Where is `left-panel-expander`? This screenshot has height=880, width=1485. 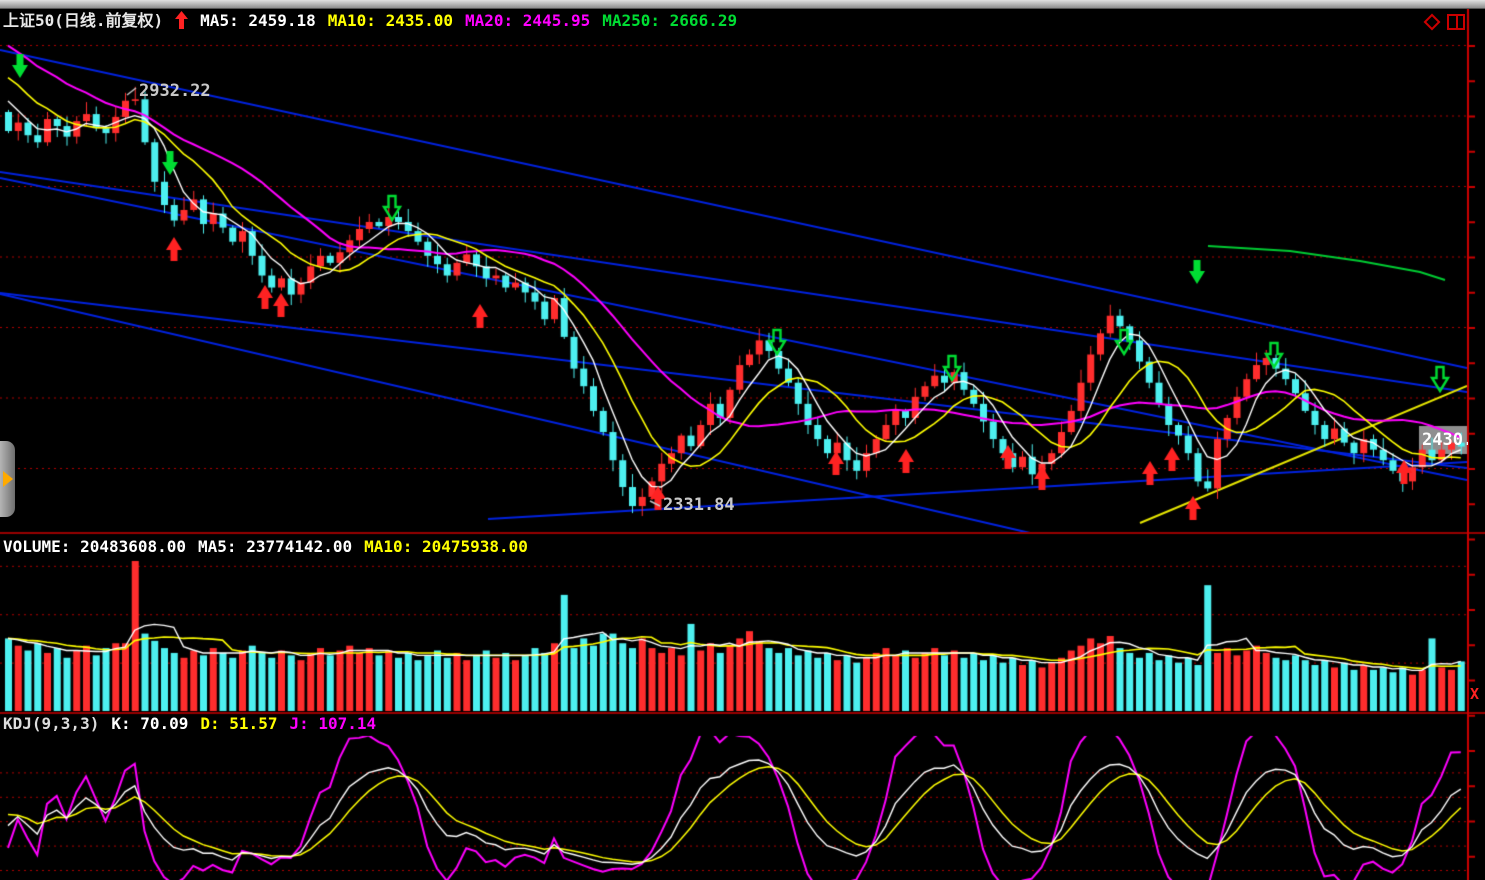 left-panel-expander is located at coordinates (7, 479).